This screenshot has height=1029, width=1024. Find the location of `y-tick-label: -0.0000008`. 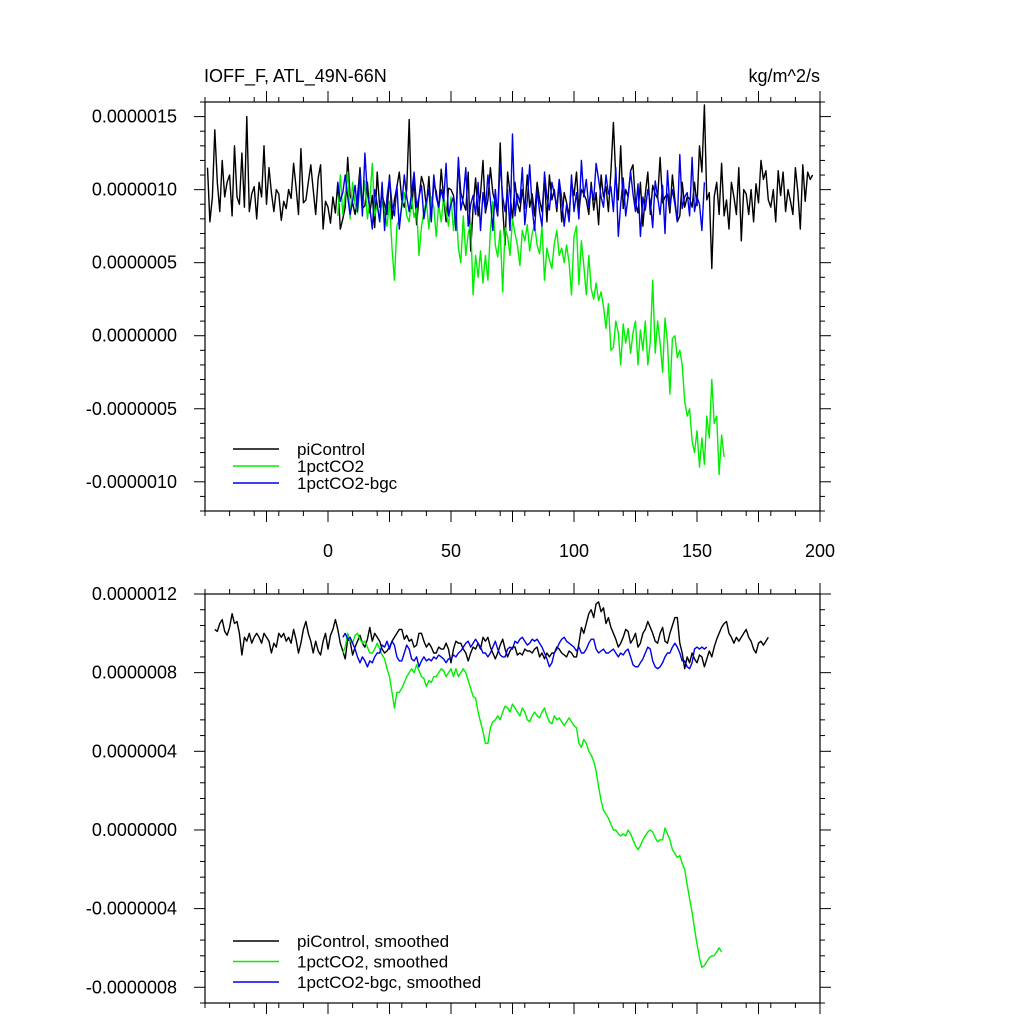

y-tick-label: -0.0000008 is located at coordinates (131, 987).